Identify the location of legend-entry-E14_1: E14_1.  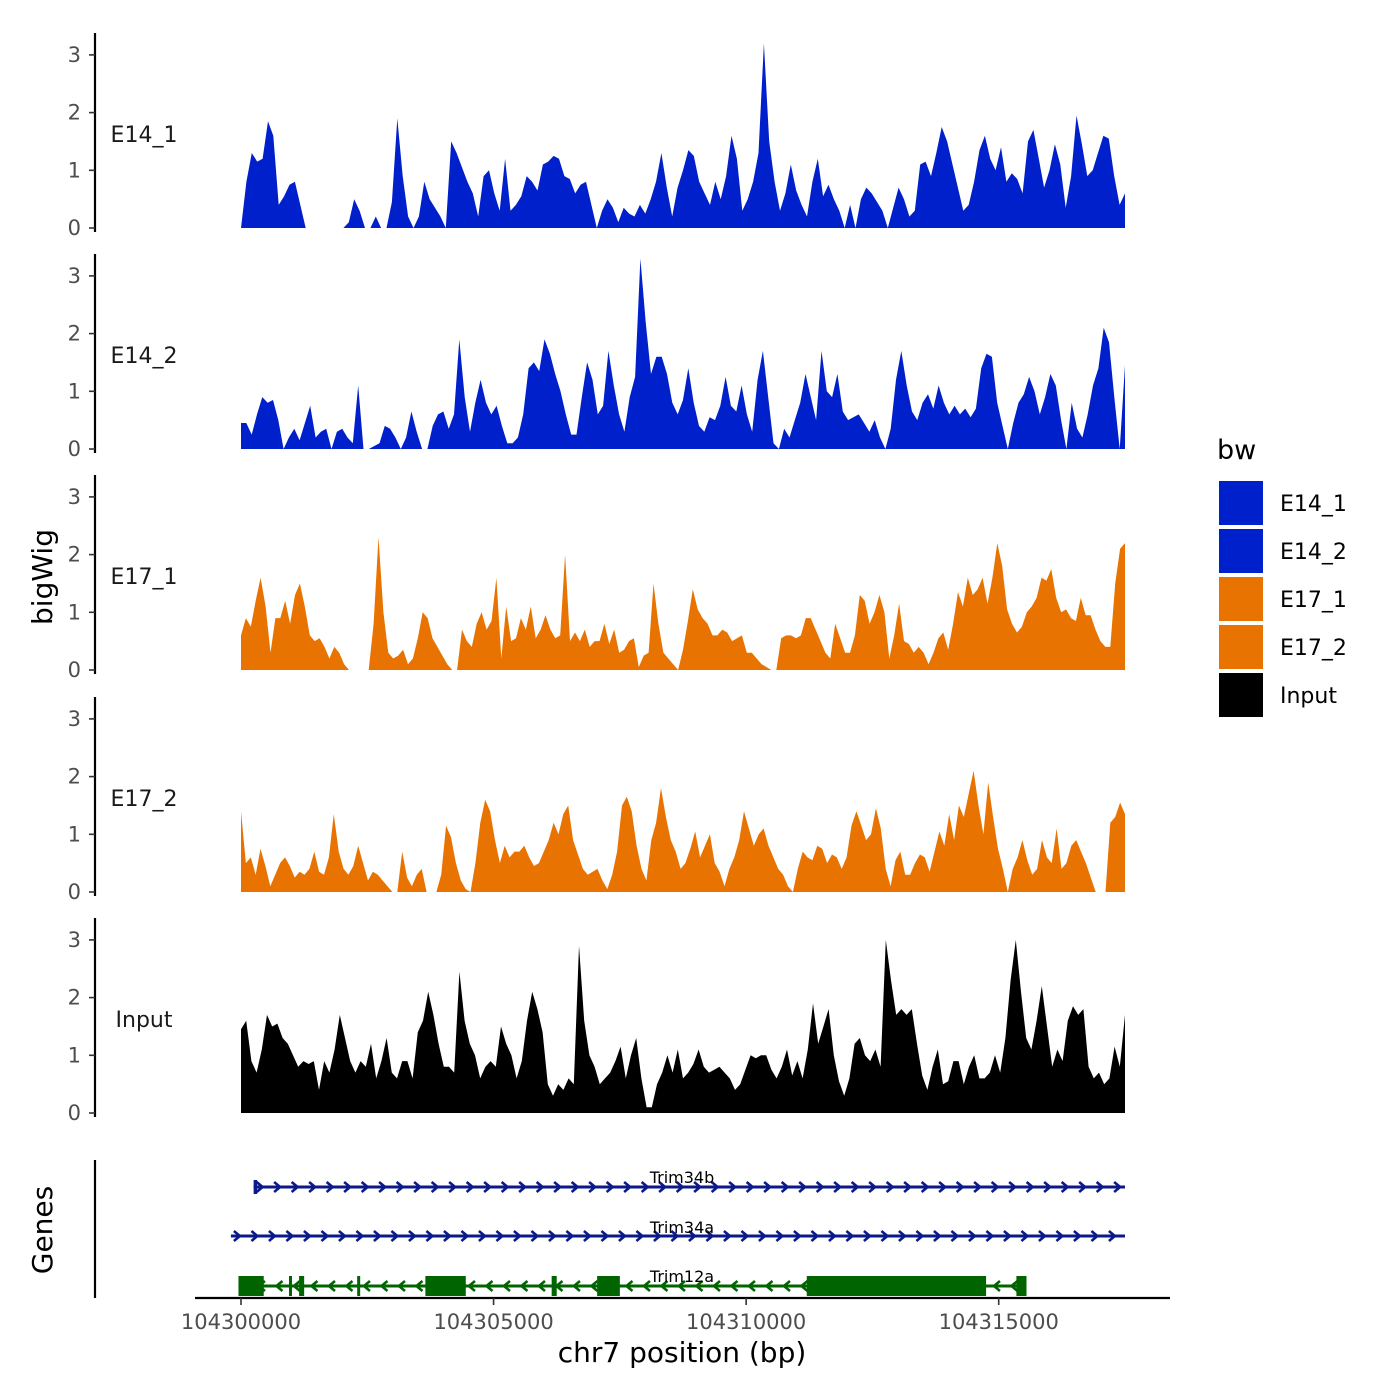
(1282, 503).